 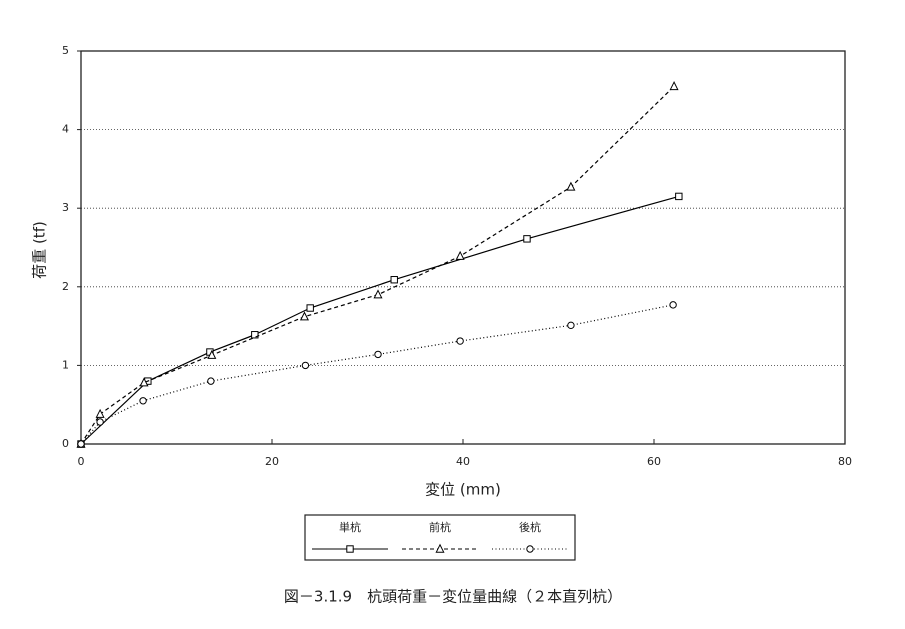 I want to click on y-tick-label: 2, so click(x=65, y=286).